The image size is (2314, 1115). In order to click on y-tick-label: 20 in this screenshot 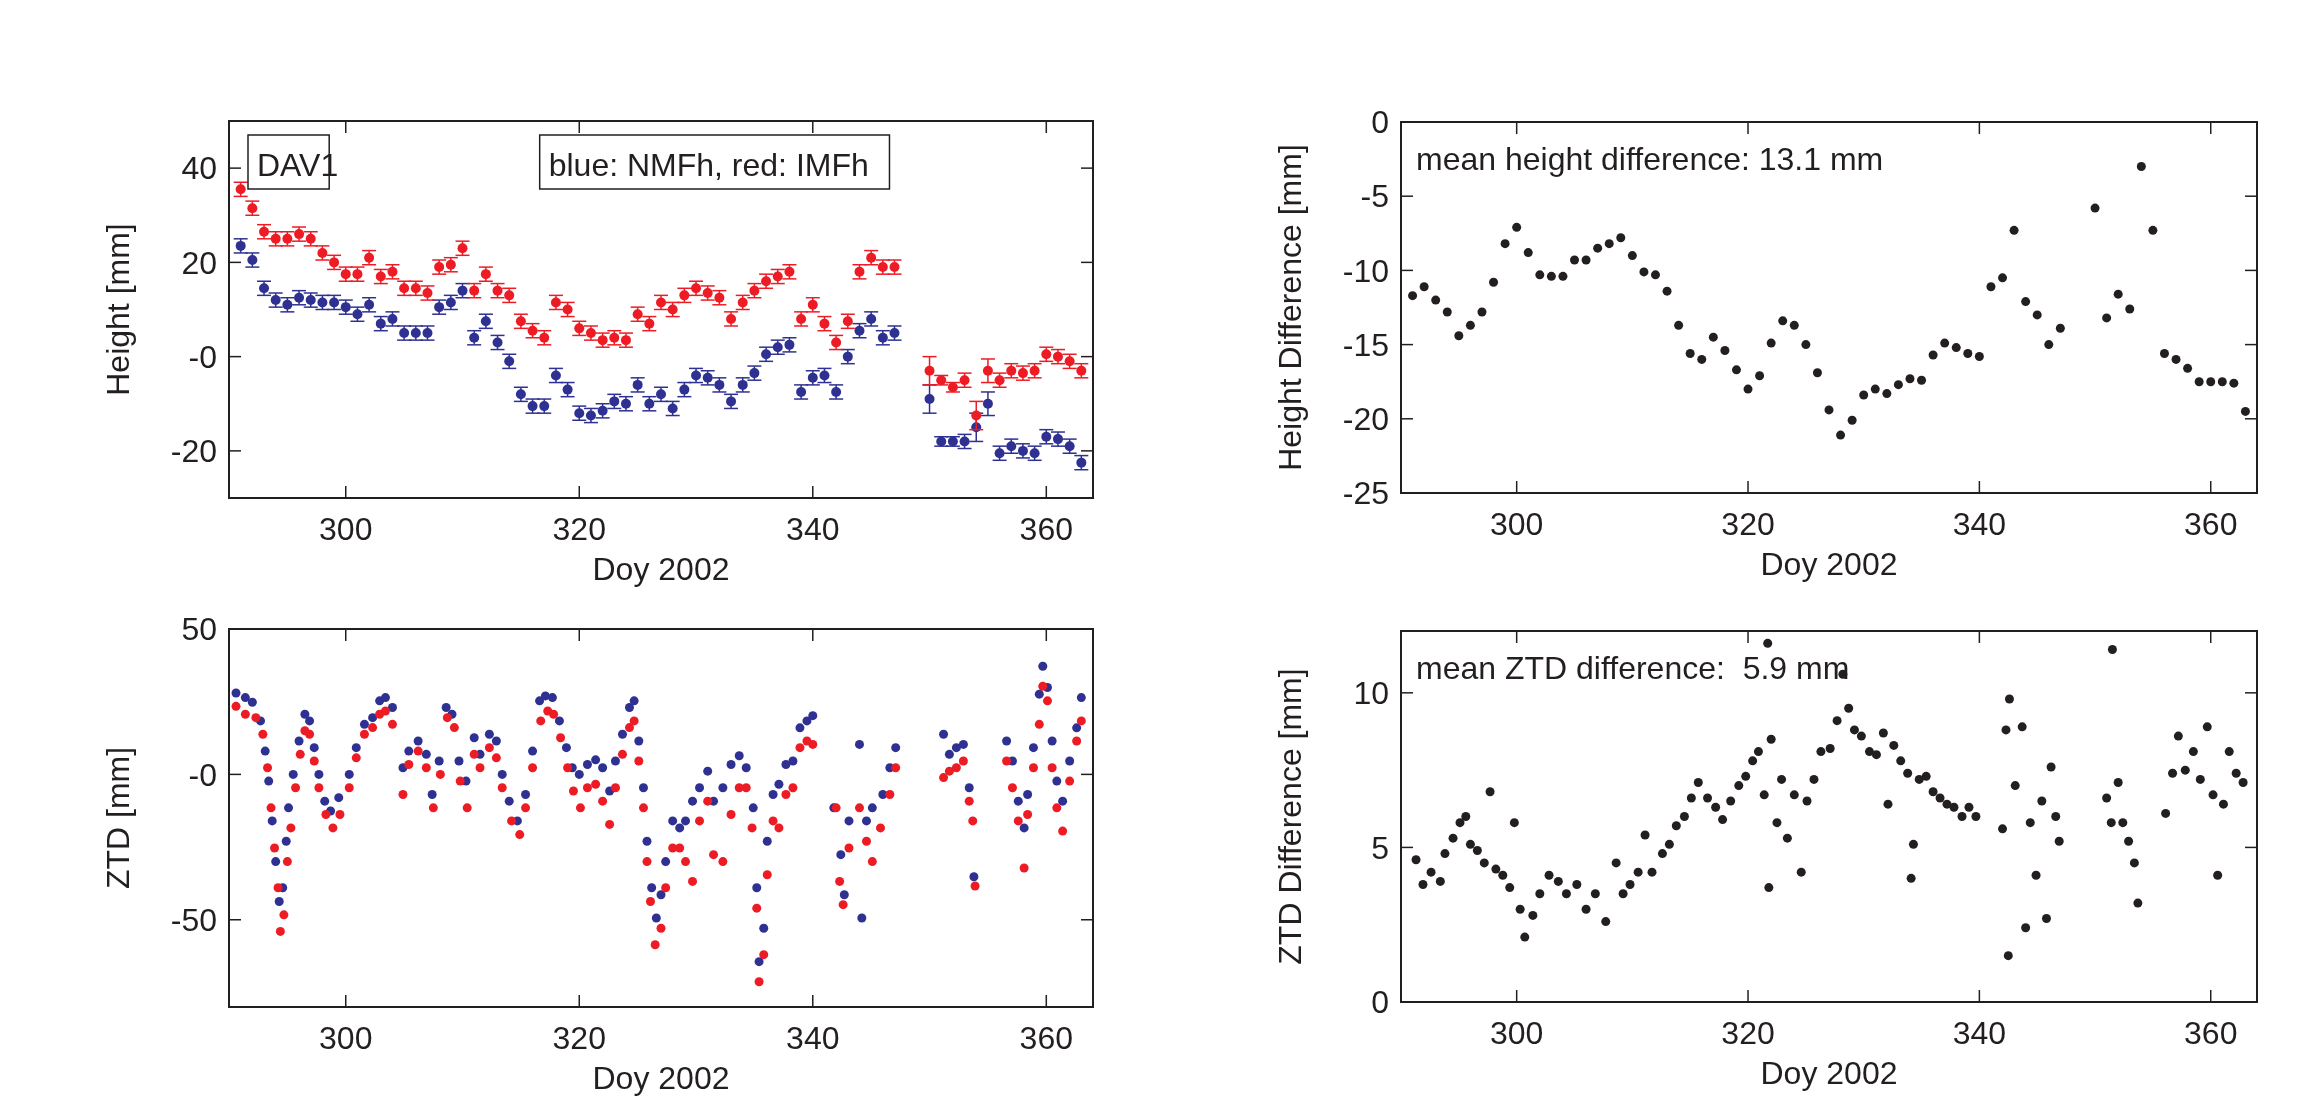, I will do `click(199, 262)`.